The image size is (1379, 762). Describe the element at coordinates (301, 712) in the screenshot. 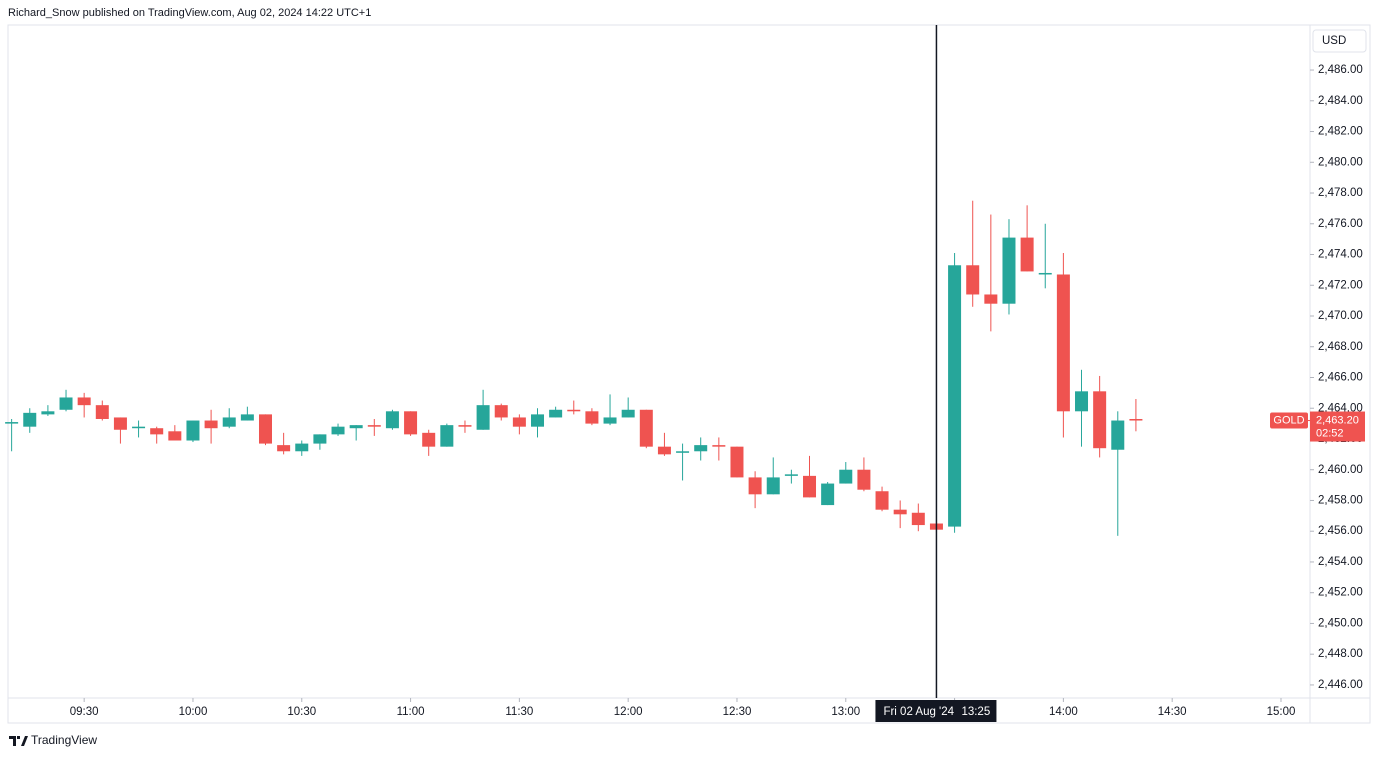

I see `x-tick-label: 10:30` at that location.